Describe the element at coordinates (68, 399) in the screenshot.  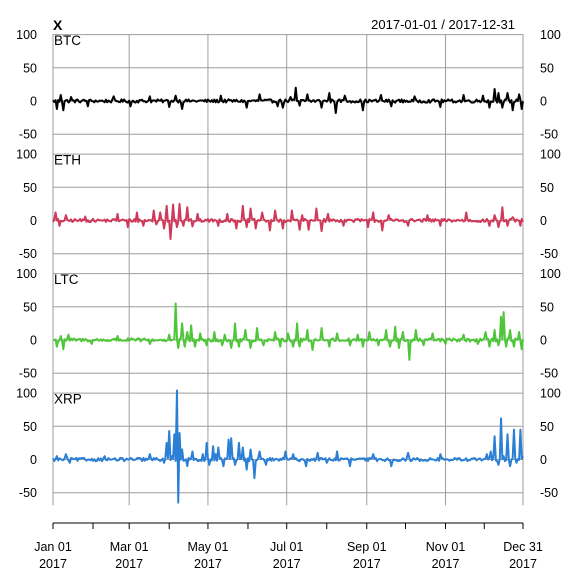
I see `panel-label-xrp: XRP` at that location.